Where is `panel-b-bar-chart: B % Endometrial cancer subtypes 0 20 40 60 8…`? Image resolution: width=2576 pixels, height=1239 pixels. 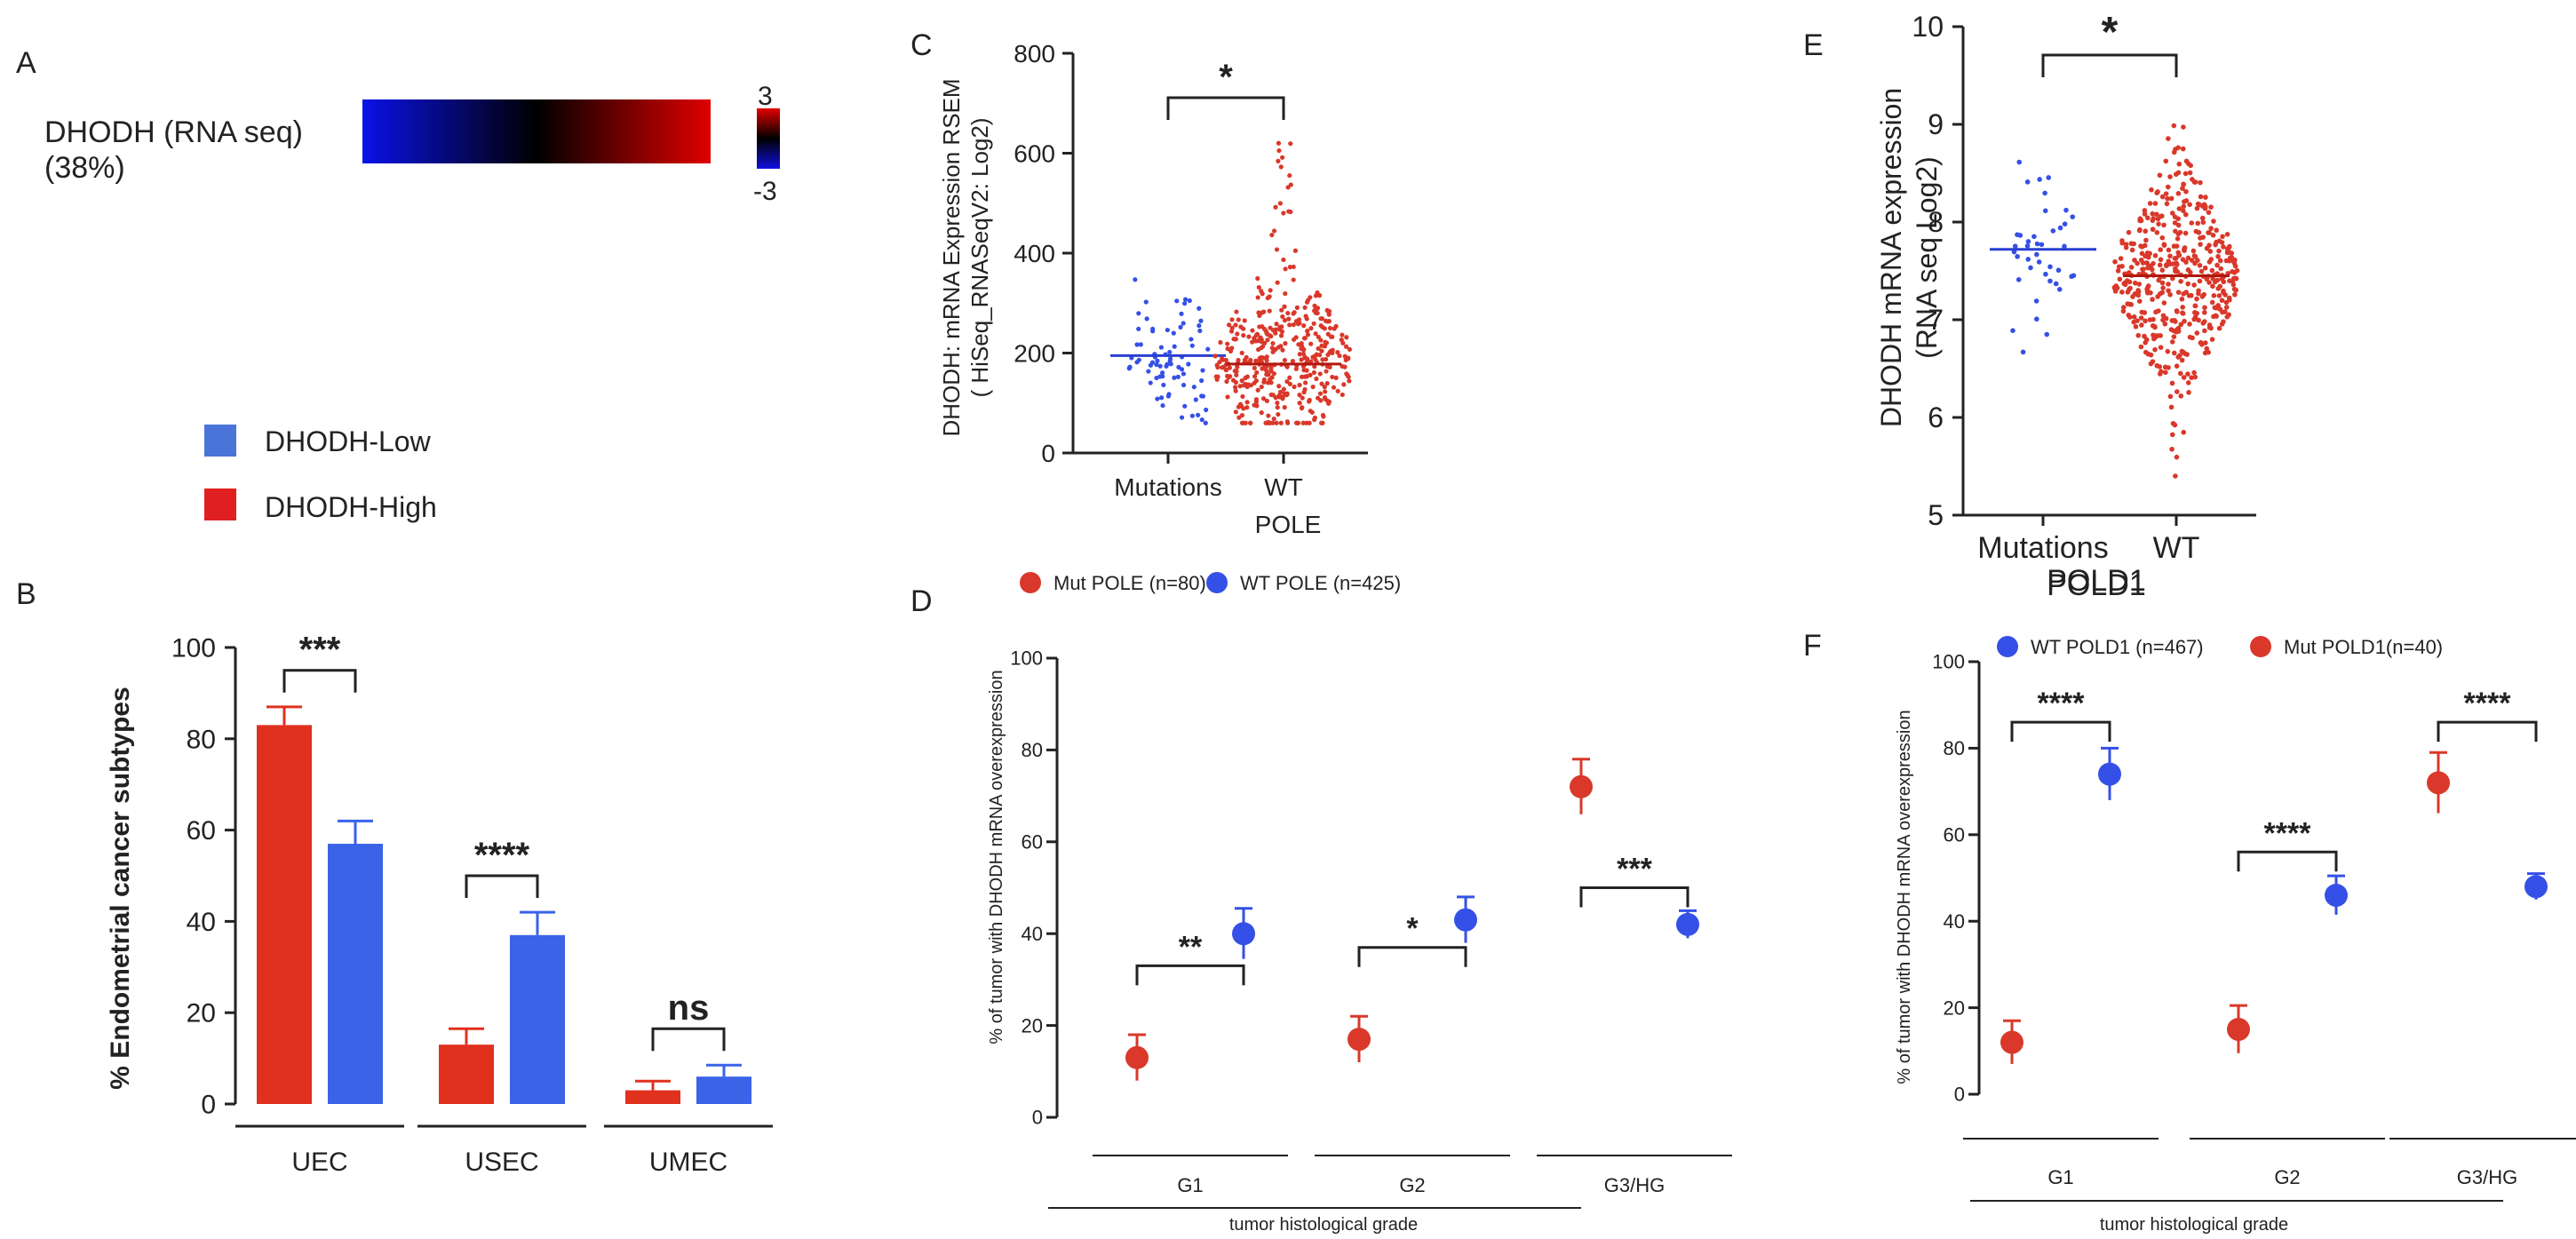
panel-b-bar-chart: B % Endometrial cancer subtypes 0 20 40 60 8… is located at coordinates (394, 877).